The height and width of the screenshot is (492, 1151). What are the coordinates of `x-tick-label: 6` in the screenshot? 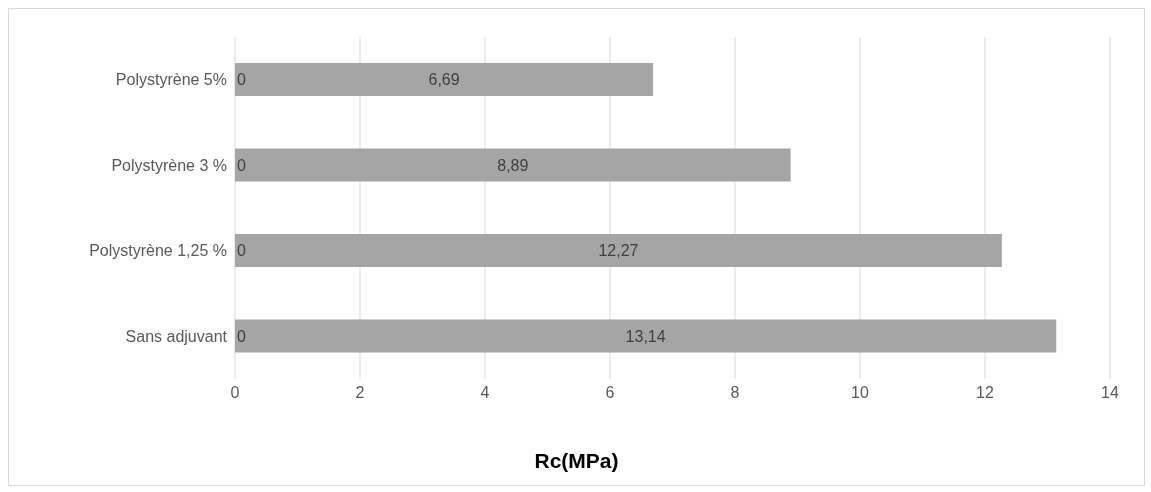 It's located at (610, 393).